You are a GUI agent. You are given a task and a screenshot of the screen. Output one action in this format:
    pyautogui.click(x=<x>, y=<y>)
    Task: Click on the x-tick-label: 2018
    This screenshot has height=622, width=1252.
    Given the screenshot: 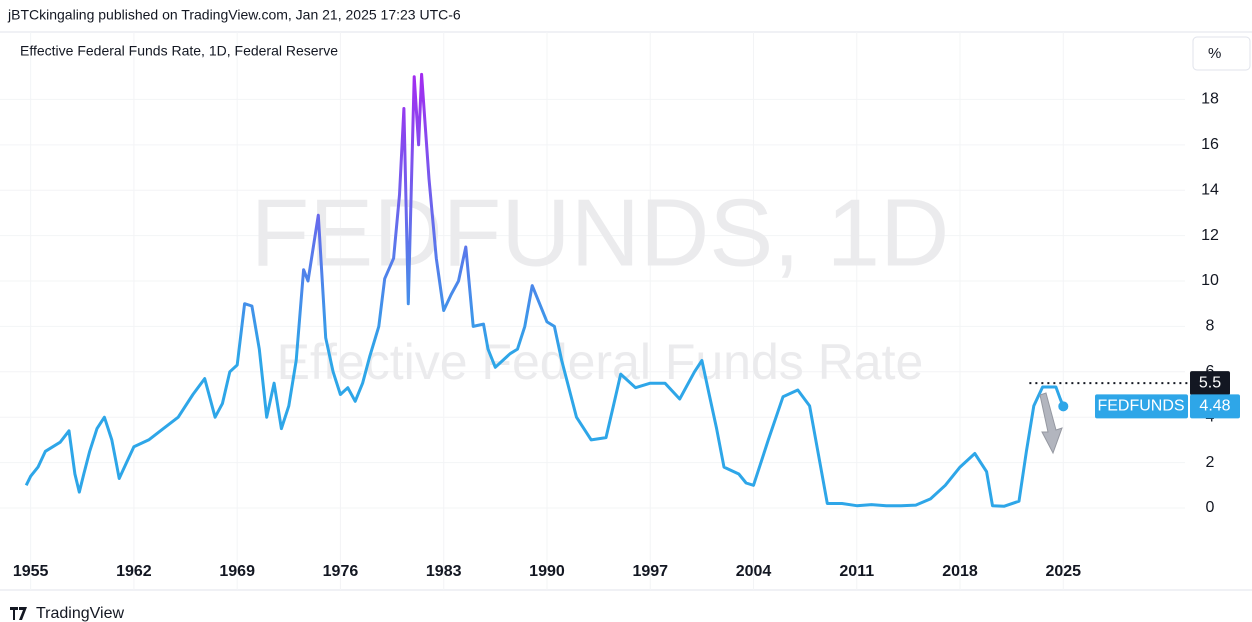 What is the action you would take?
    pyautogui.click(x=960, y=571)
    